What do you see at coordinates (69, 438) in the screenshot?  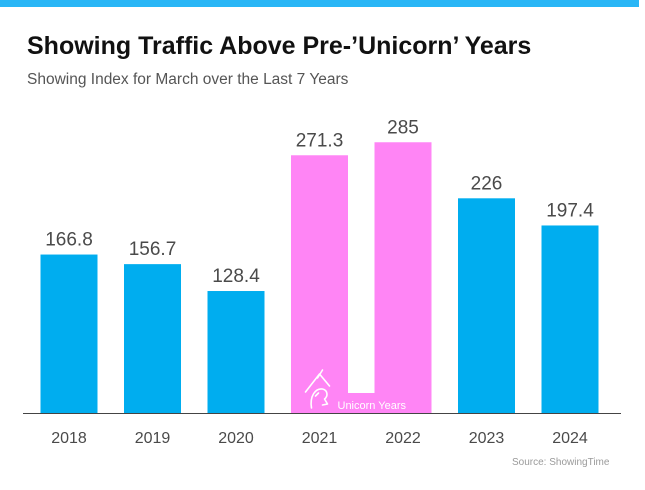 I see `category-label-2018: 2018` at bounding box center [69, 438].